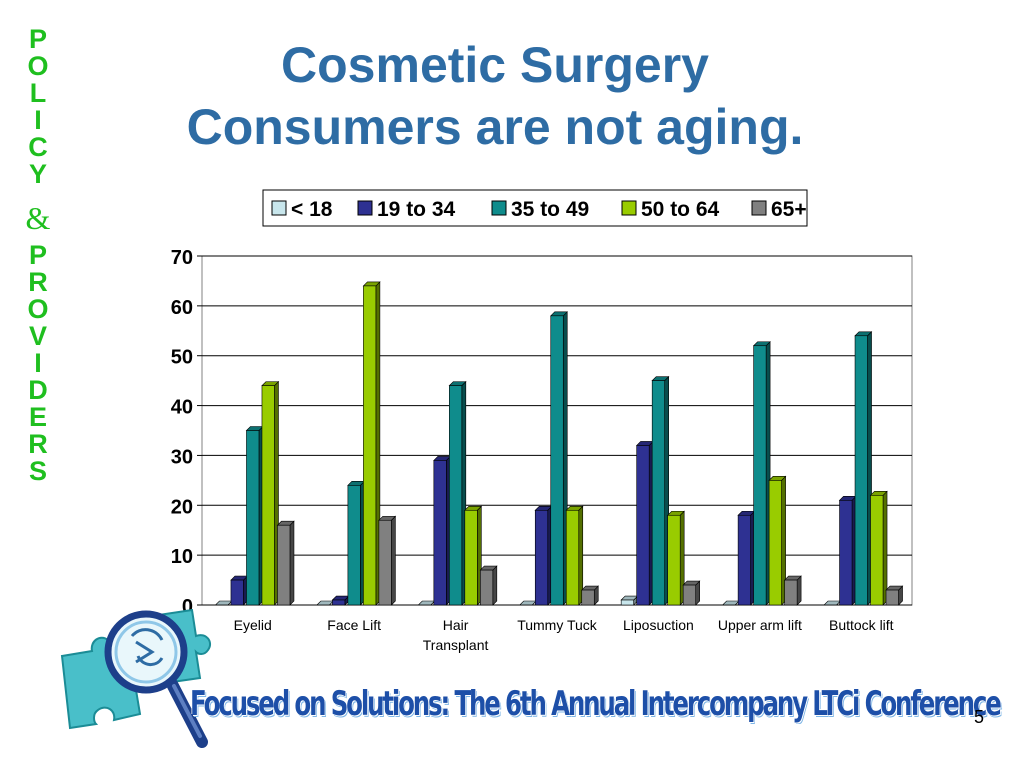  I want to click on x-tick-label-line: Face Lift, so click(354, 625).